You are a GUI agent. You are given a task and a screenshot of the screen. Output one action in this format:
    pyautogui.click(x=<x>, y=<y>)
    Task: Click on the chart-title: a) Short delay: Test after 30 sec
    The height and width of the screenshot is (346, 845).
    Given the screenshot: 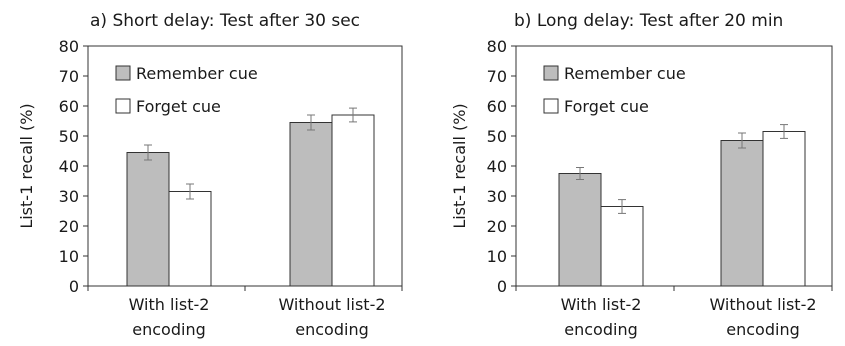 What is the action you would take?
    pyautogui.click(x=225, y=21)
    